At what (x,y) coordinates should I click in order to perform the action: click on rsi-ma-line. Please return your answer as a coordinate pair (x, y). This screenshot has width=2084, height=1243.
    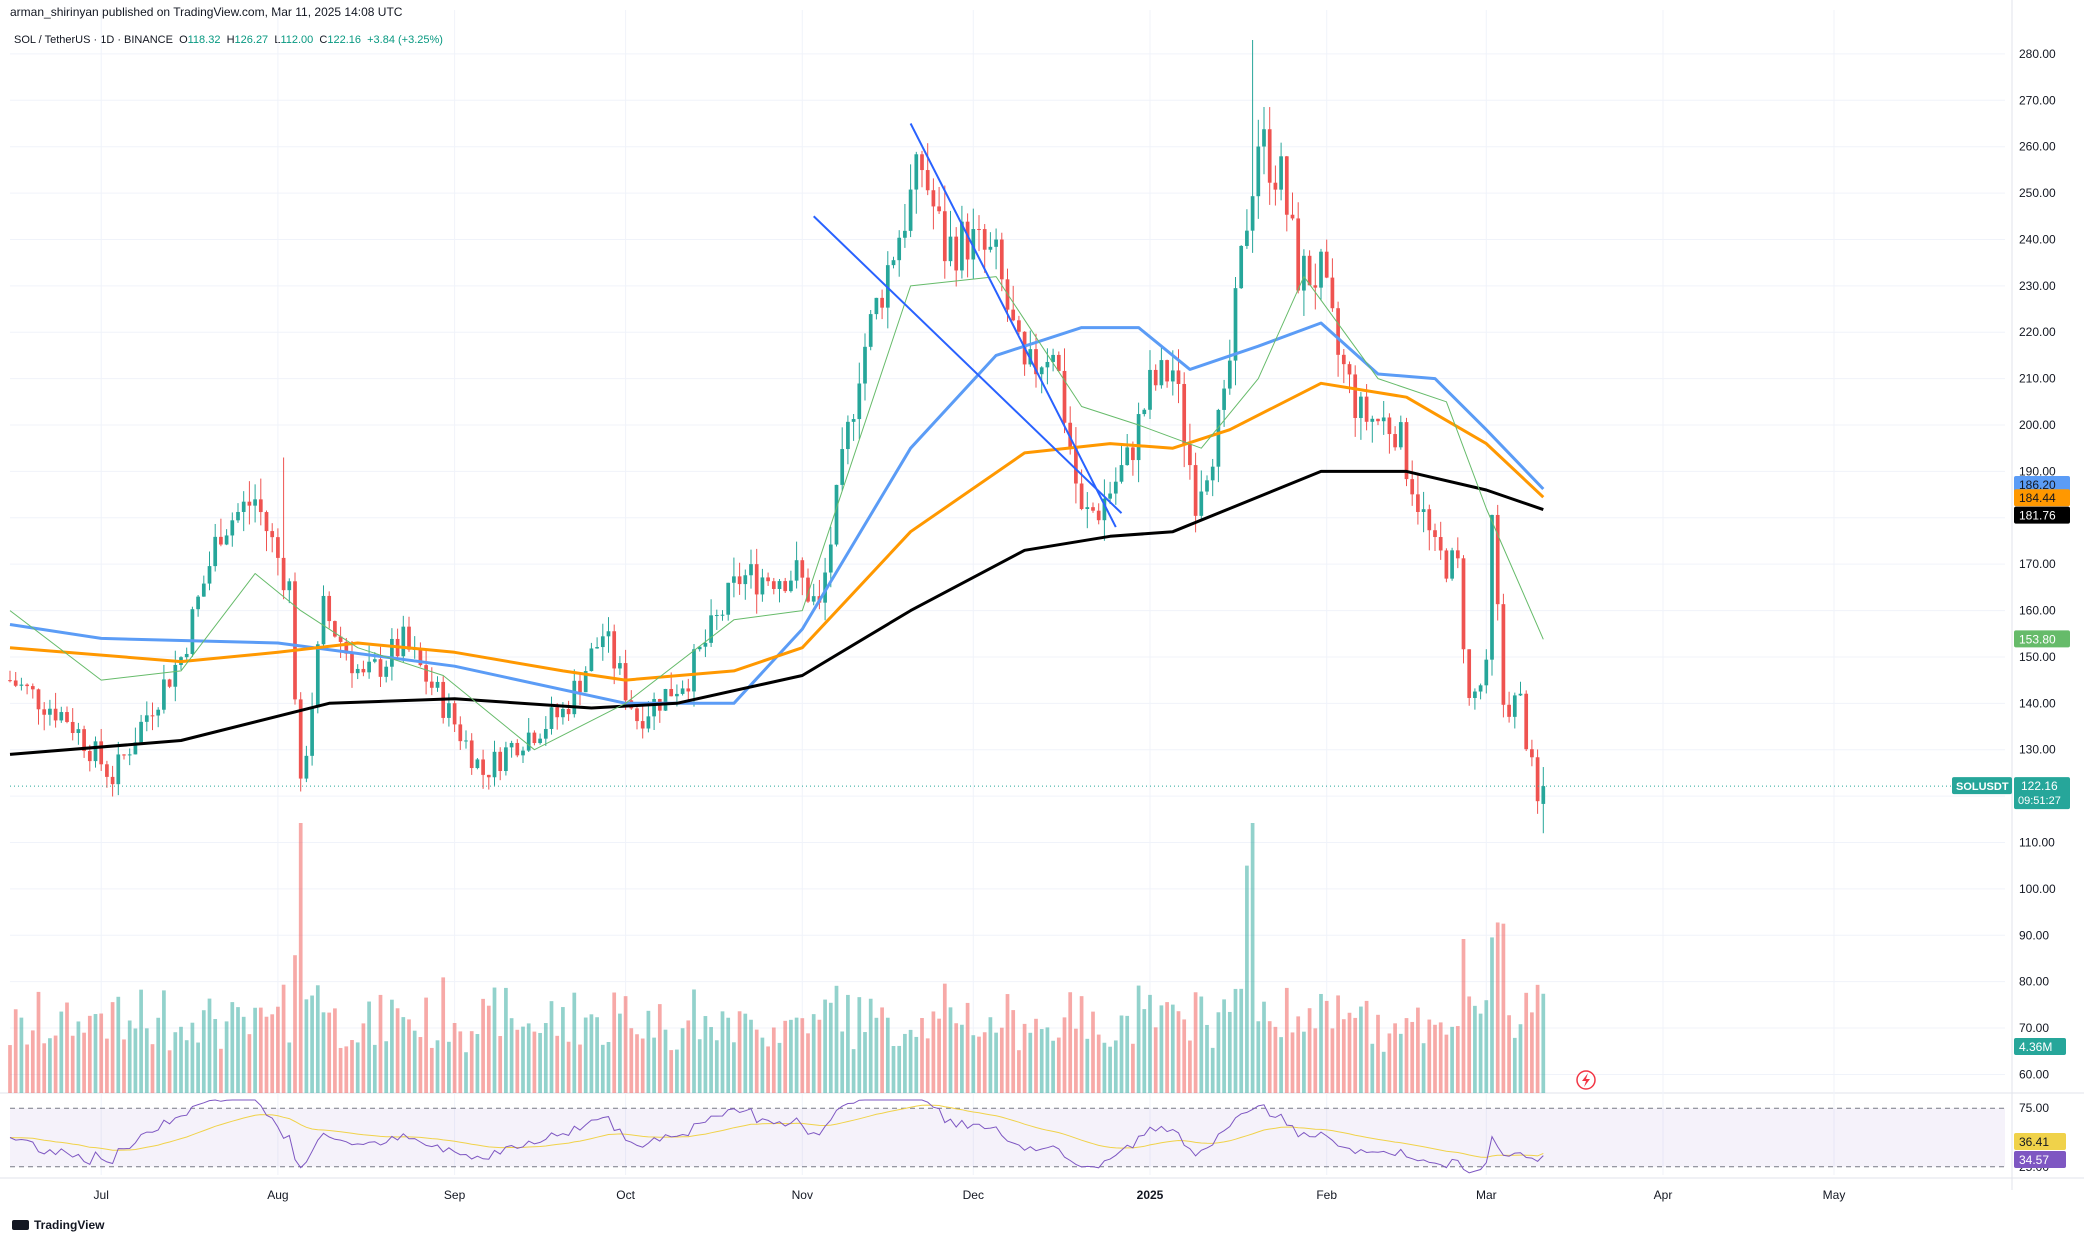
    Looking at the image, I should click on (776, 1131).